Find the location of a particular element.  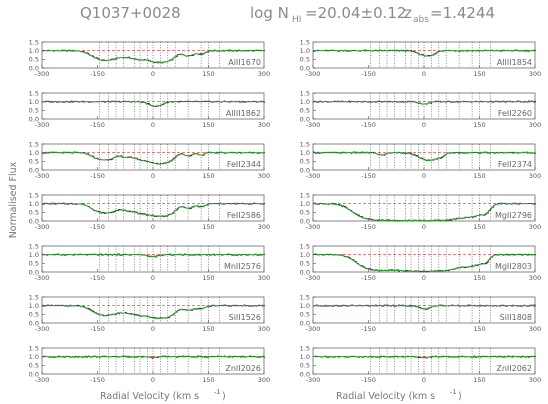

title-nhi-prefix: log N is located at coordinates (269, 13).